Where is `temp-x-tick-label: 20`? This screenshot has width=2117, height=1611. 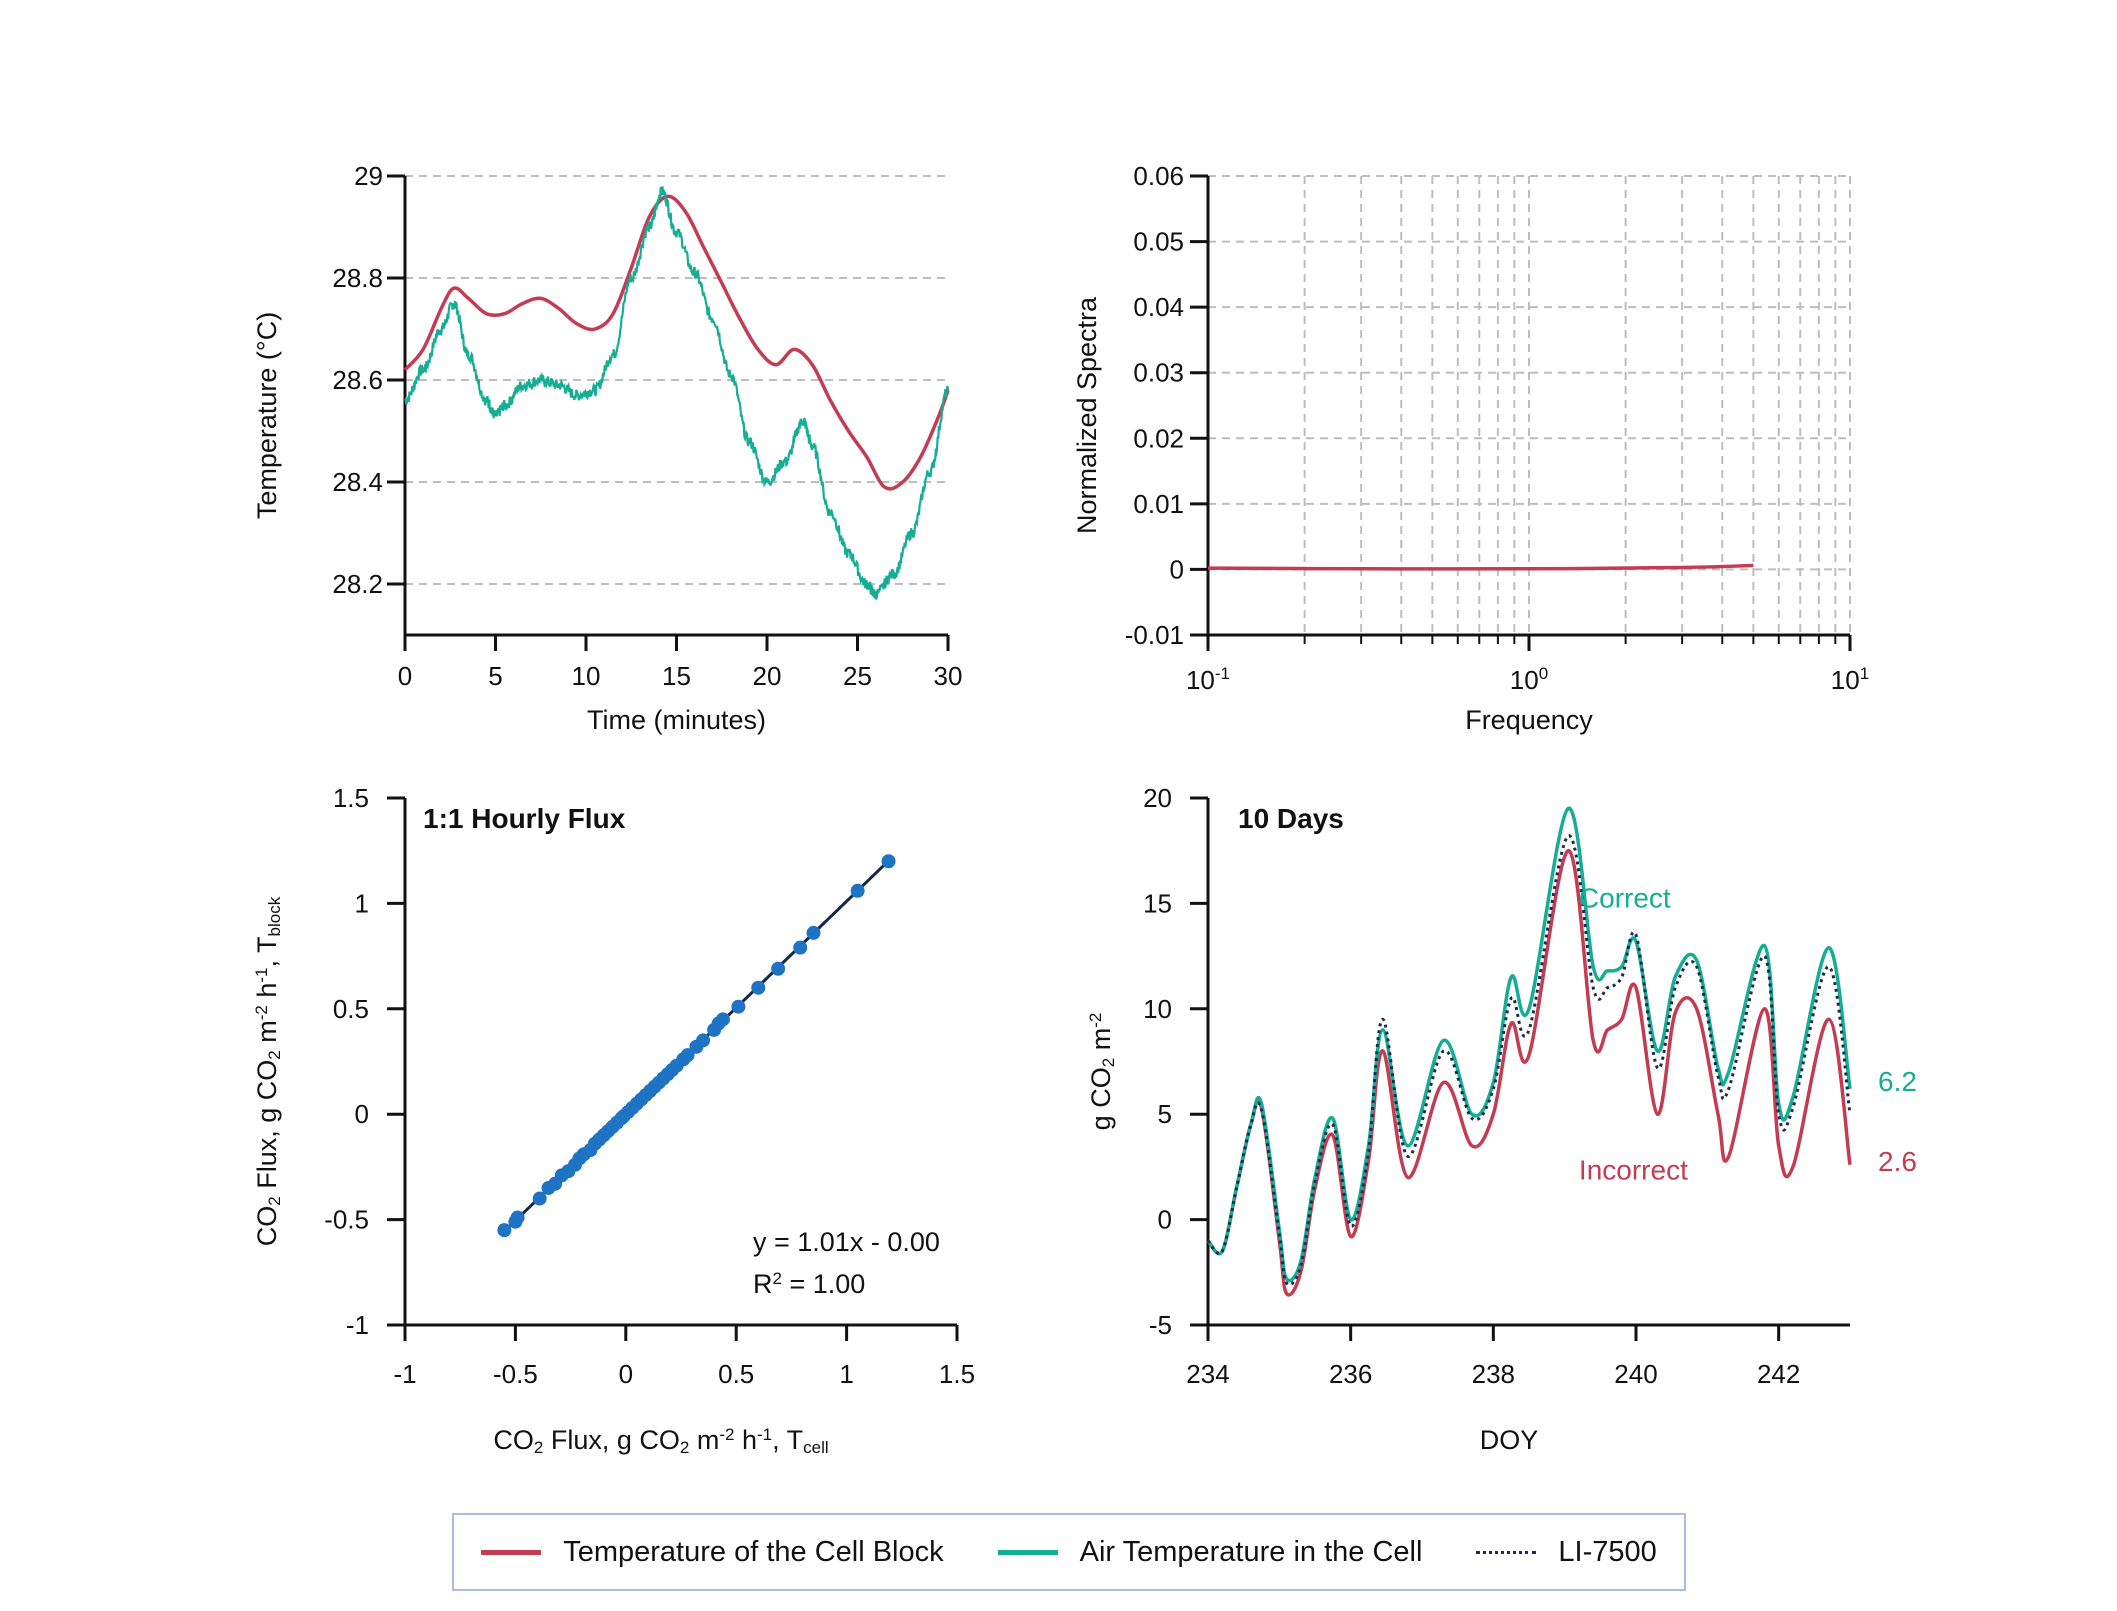
temp-x-tick-label: 20 is located at coordinates (767, 676).